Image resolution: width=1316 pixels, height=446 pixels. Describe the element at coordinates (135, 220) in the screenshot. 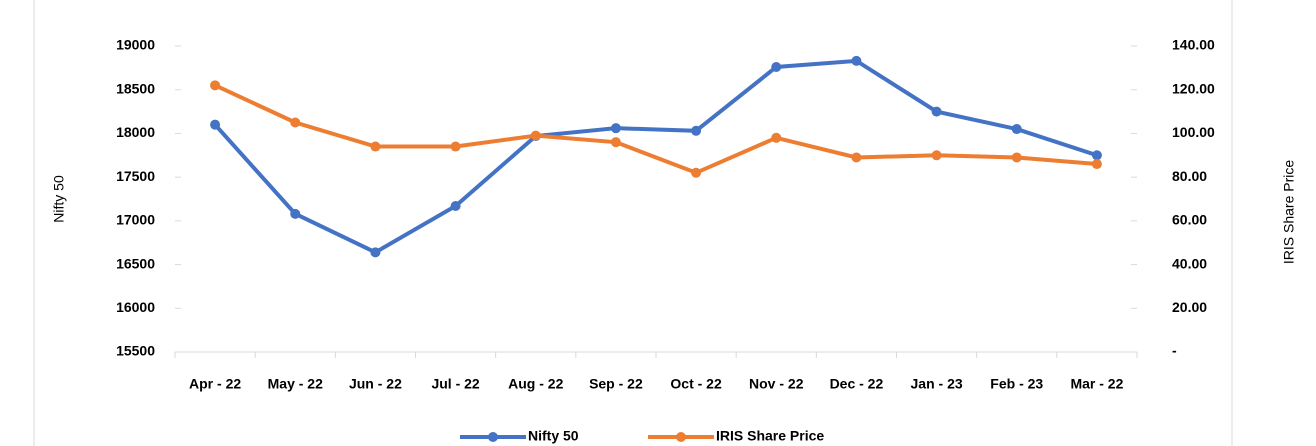

I see `y-tick-label: 17000` at that location.